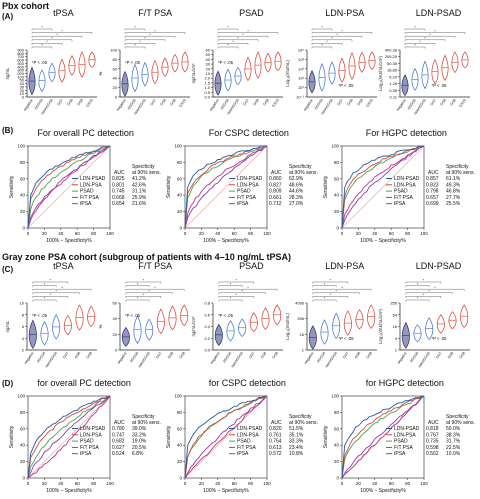  I want to click on panelA-4-ytick-label: 50.35, so click(392, 63).